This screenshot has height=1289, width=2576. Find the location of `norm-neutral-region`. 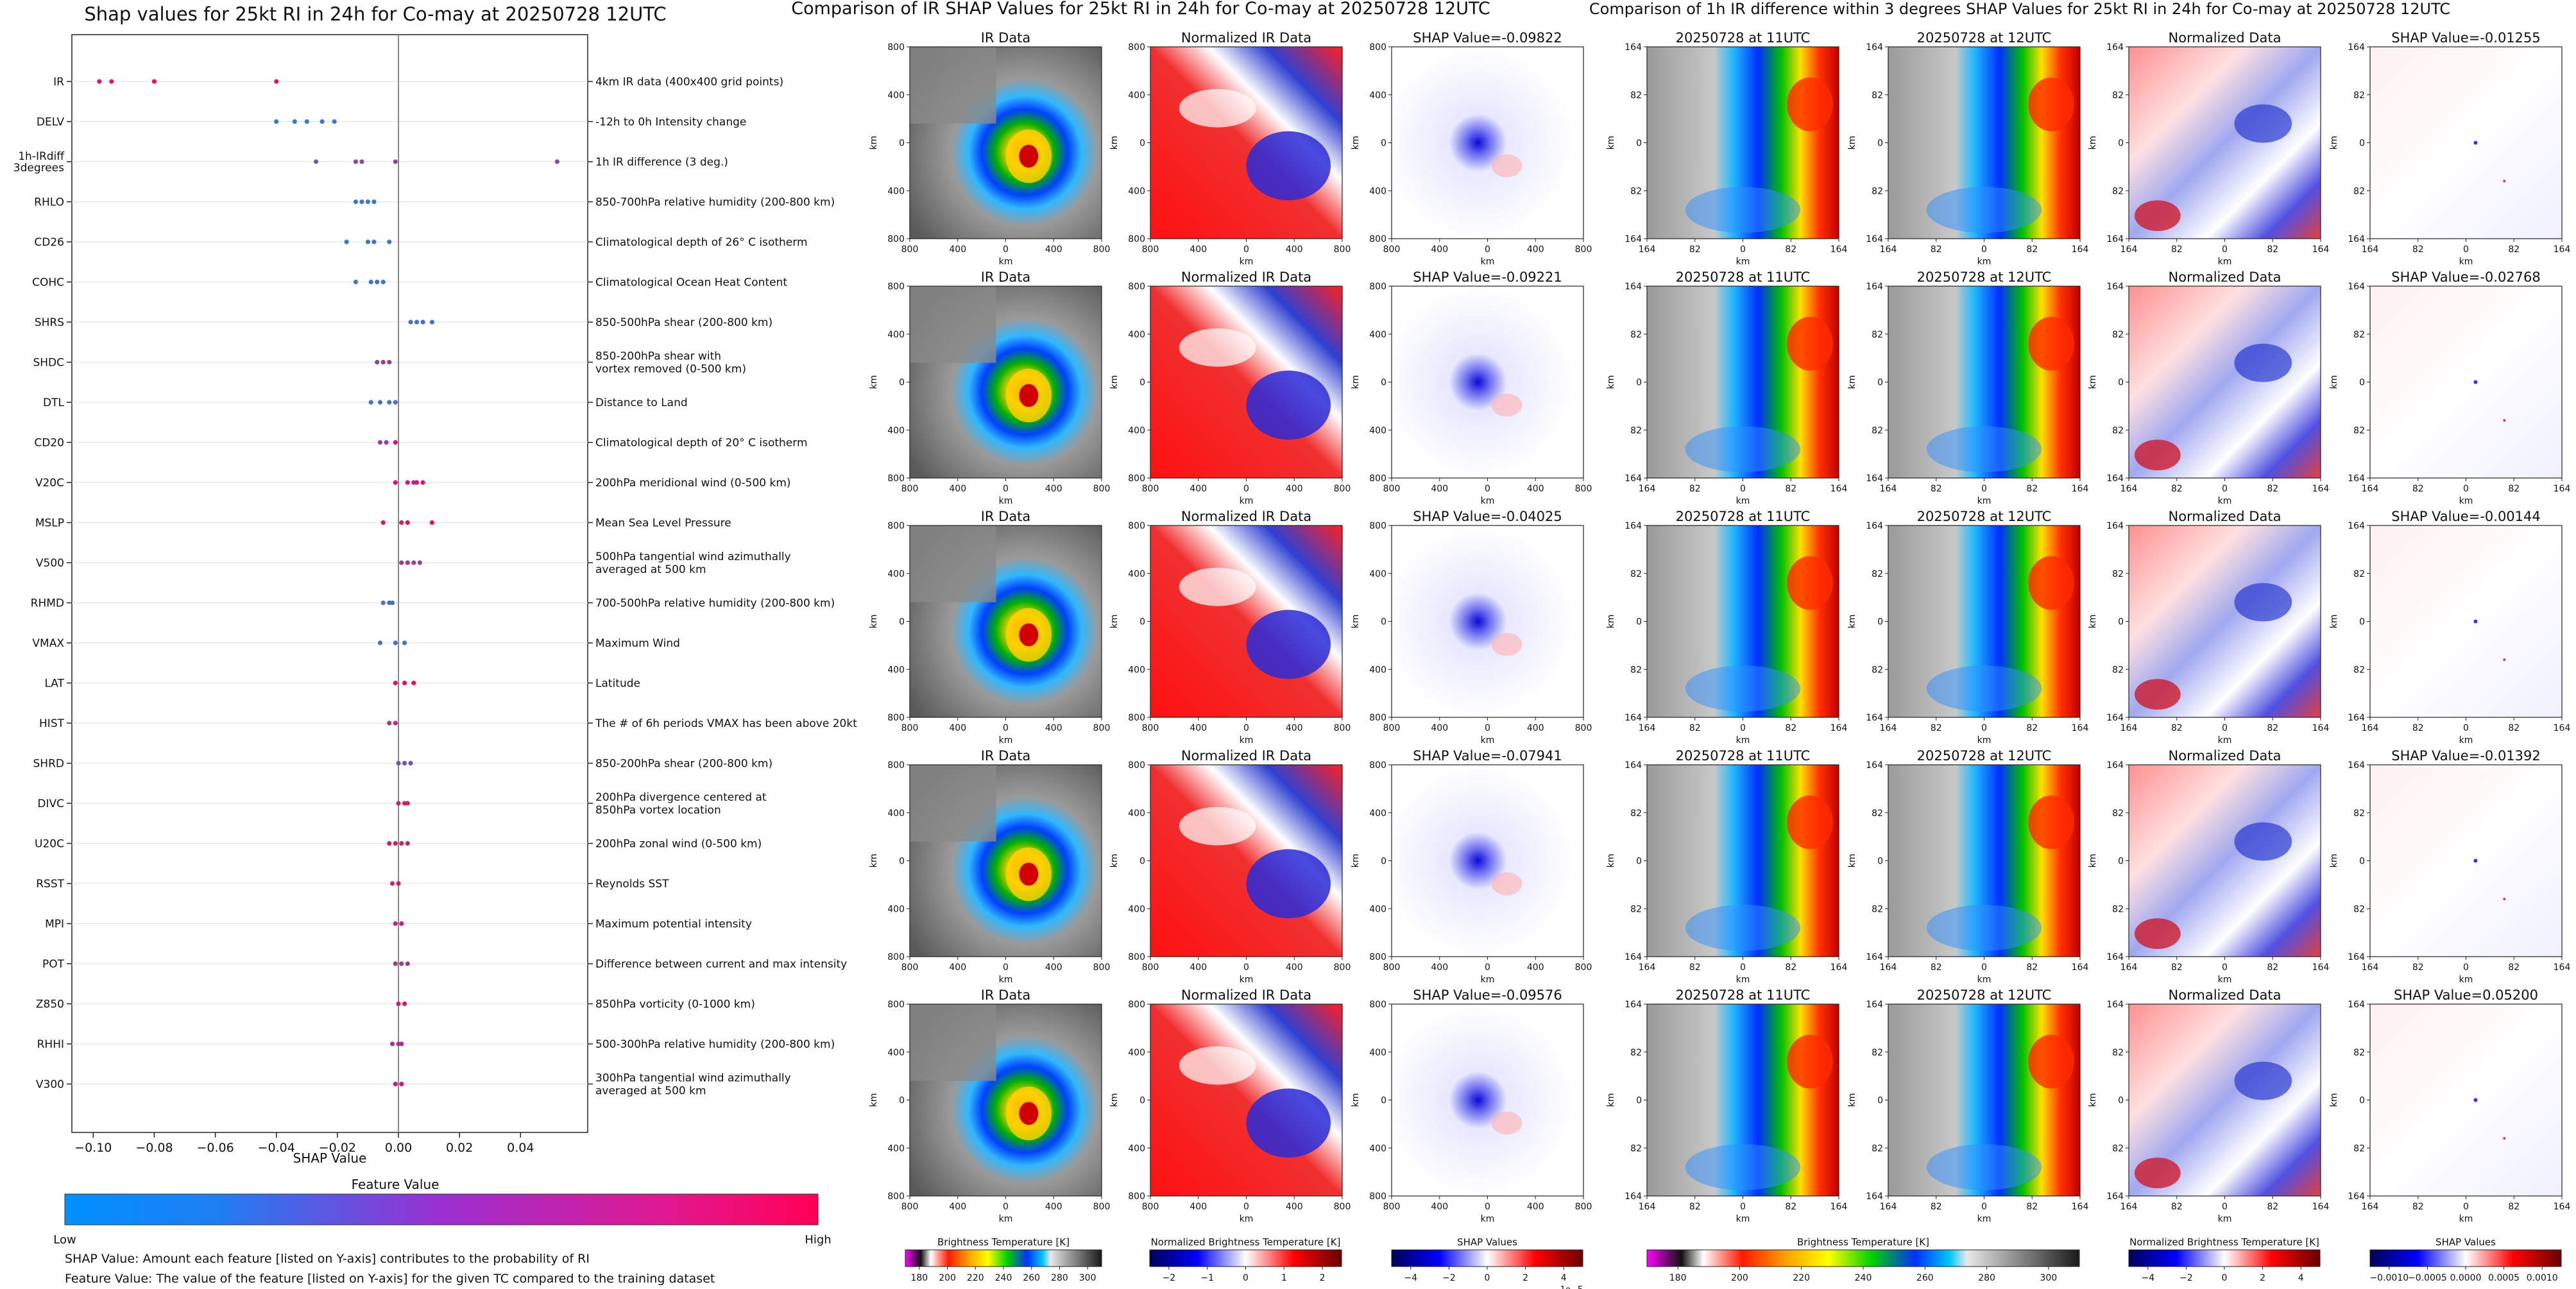

norm-neutral-region is located at coordinates (1217, 586).